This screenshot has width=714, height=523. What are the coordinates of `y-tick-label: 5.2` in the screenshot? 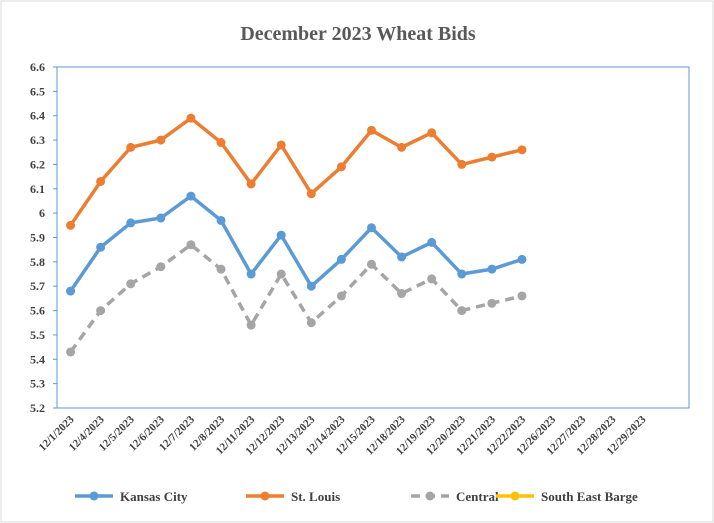 It's located at (37, 408).